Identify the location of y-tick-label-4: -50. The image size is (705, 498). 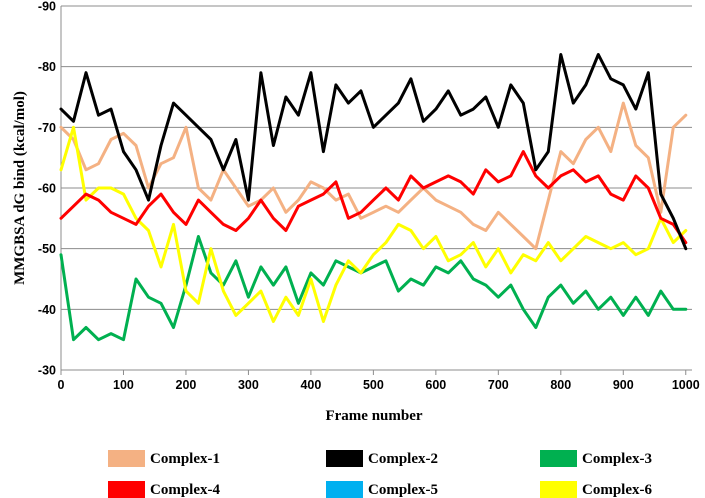
(47, 249).